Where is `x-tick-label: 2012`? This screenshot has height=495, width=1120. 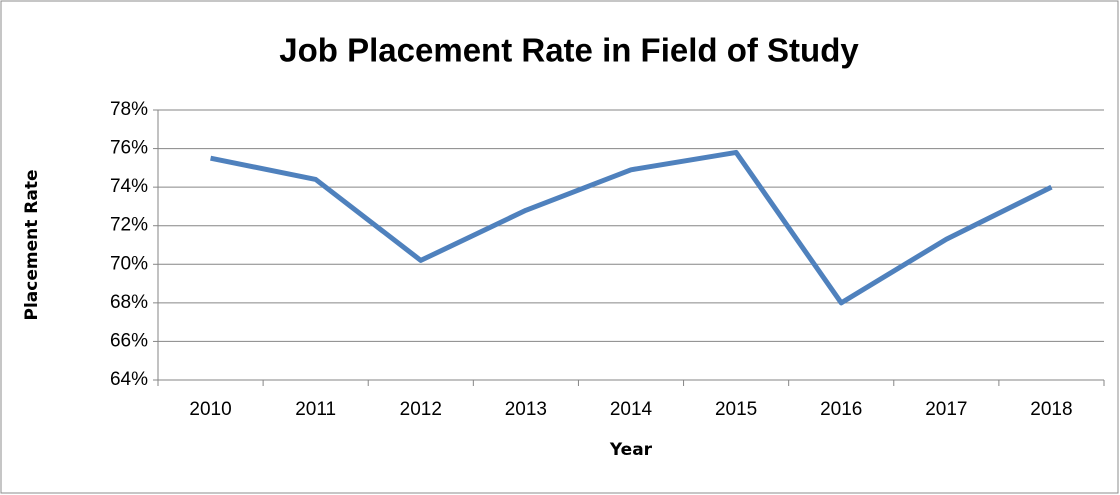 x-tick-label: 2012 is located at coordinates (421, 409).